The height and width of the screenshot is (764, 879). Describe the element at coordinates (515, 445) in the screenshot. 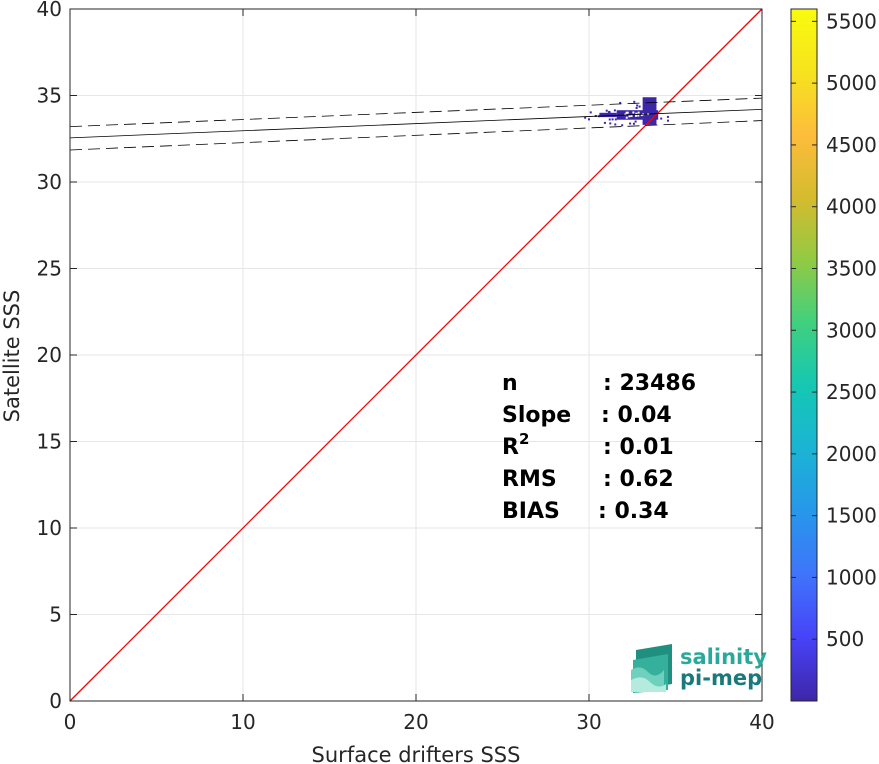

I see `stat-label: R2` at that location.